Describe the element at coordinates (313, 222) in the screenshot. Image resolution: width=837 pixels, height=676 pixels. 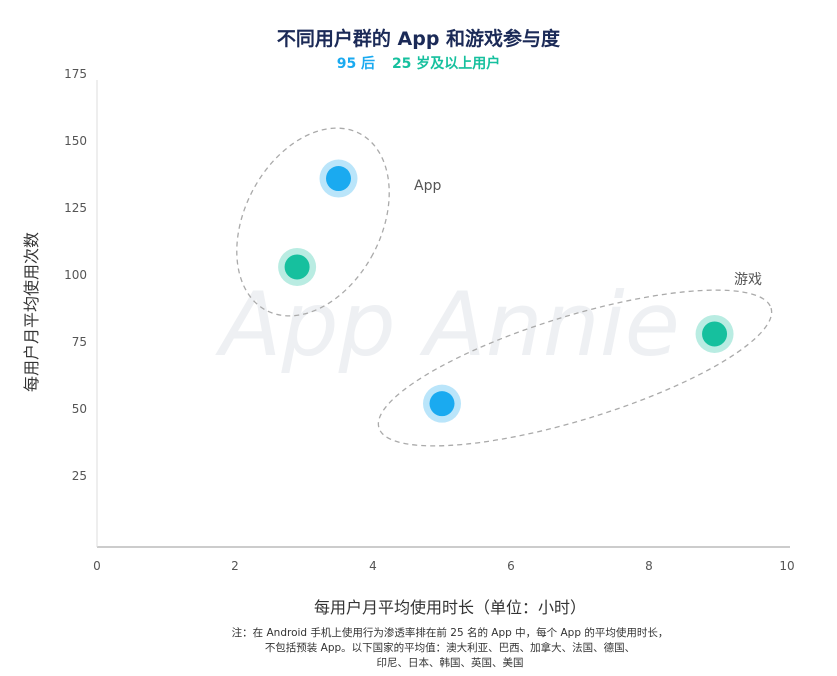
I see `app-group-ellipse` at that location.